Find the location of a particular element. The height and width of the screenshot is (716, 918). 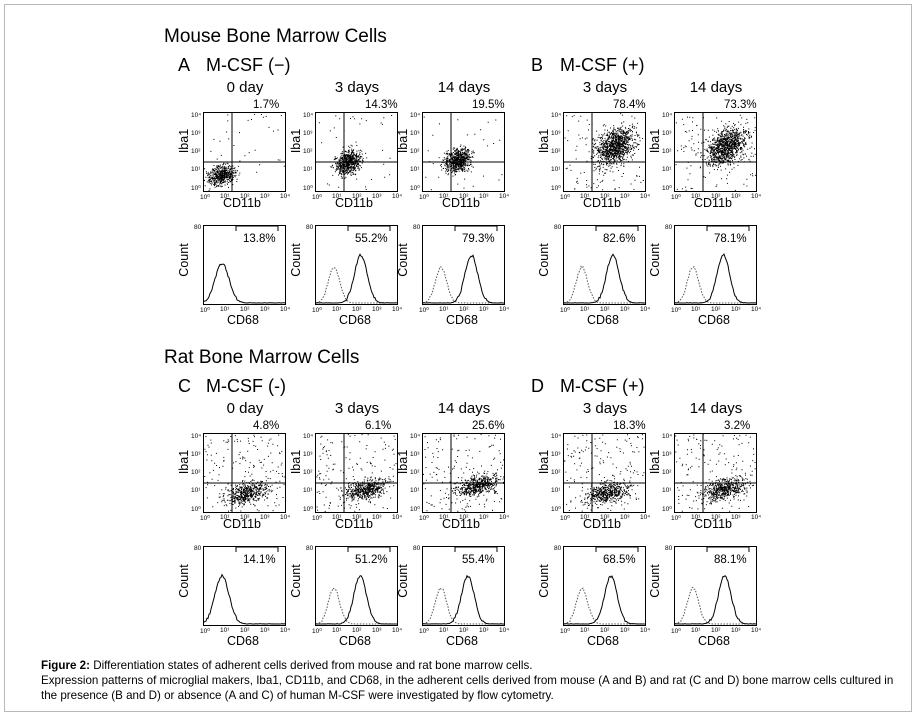

scatter-ytick-a-0-1: 10¹ is located at coordinates (196, 169).